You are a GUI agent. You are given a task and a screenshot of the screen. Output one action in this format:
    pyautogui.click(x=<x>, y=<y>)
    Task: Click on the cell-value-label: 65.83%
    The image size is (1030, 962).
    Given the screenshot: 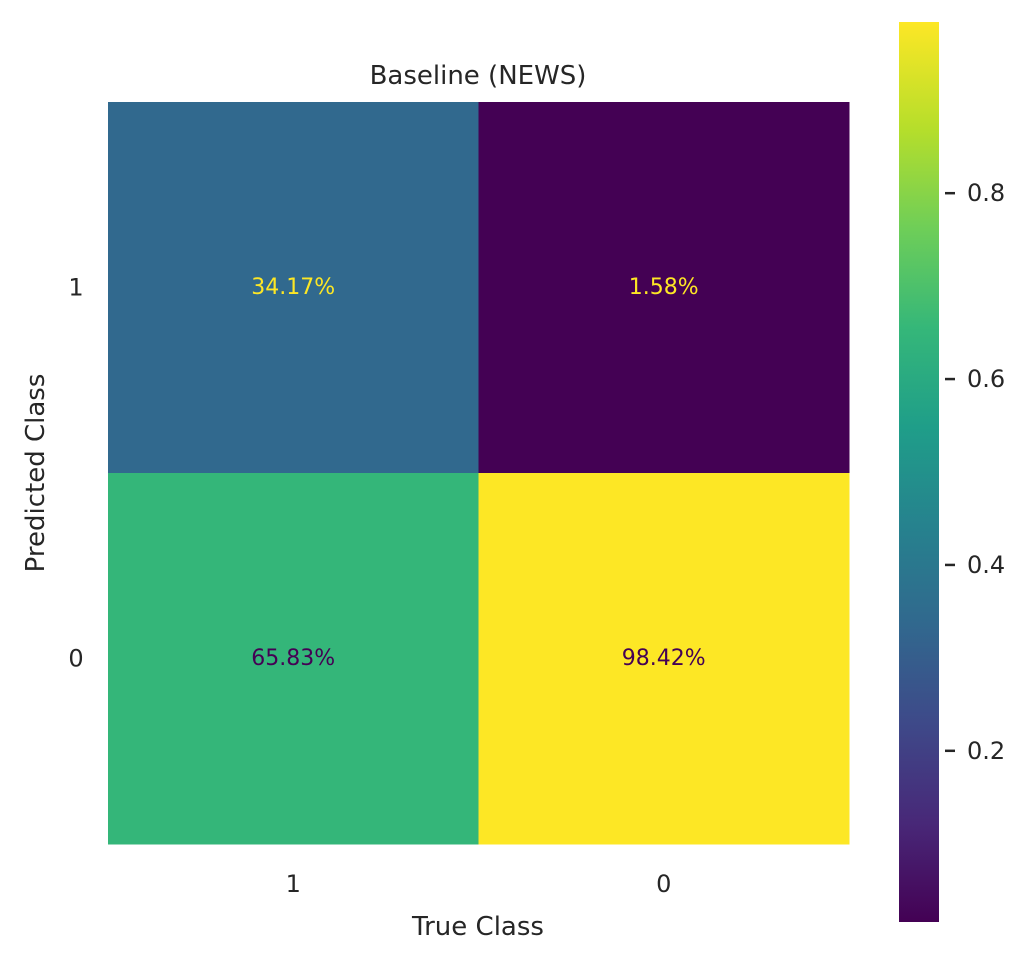 What is the action you would take?
    pyautogui.click(x=293, y=658)
    